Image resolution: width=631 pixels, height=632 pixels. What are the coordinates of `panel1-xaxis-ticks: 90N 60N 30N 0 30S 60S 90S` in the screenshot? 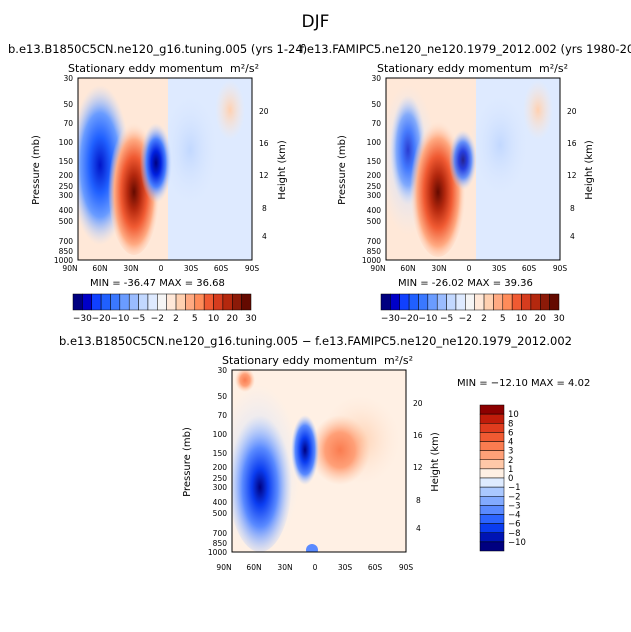 It's located at (160, 268).